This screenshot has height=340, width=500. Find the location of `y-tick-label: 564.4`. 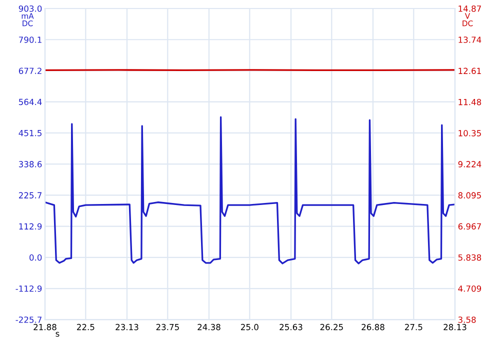

y-tick-label: 564.4 is located at coordinates (30, 102).